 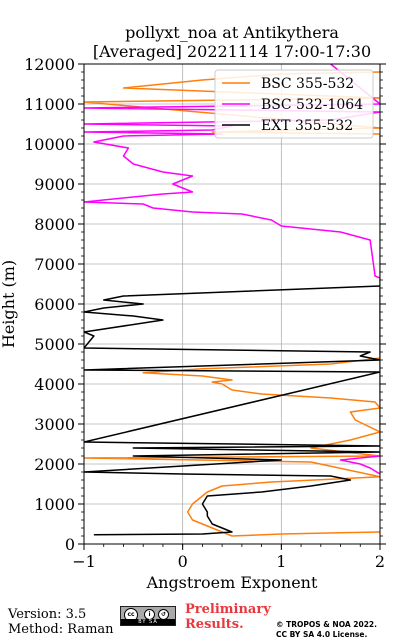 What do you see at coordinates (322, 634) in the screenshot?
I see `copyright-line2: CC BY SA 4.0 License.` at bounding box center [322, 634].